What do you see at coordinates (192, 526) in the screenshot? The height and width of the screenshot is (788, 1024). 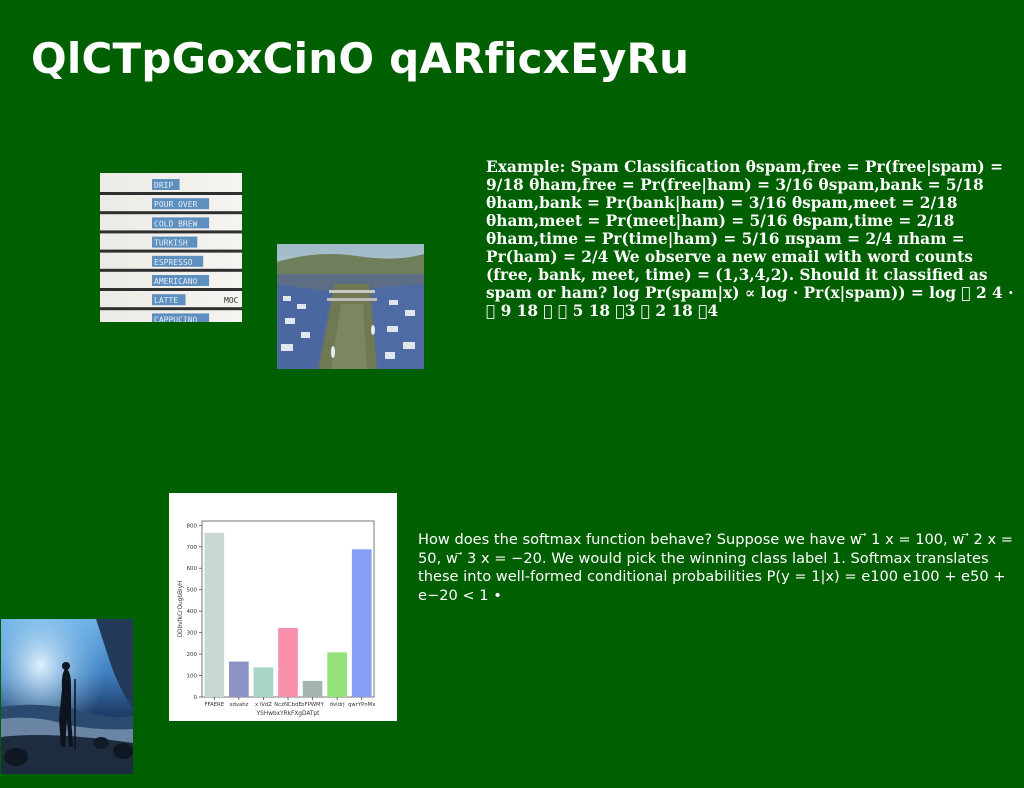 I see `y-tick-label: 800` at bounding box center [192, 526].